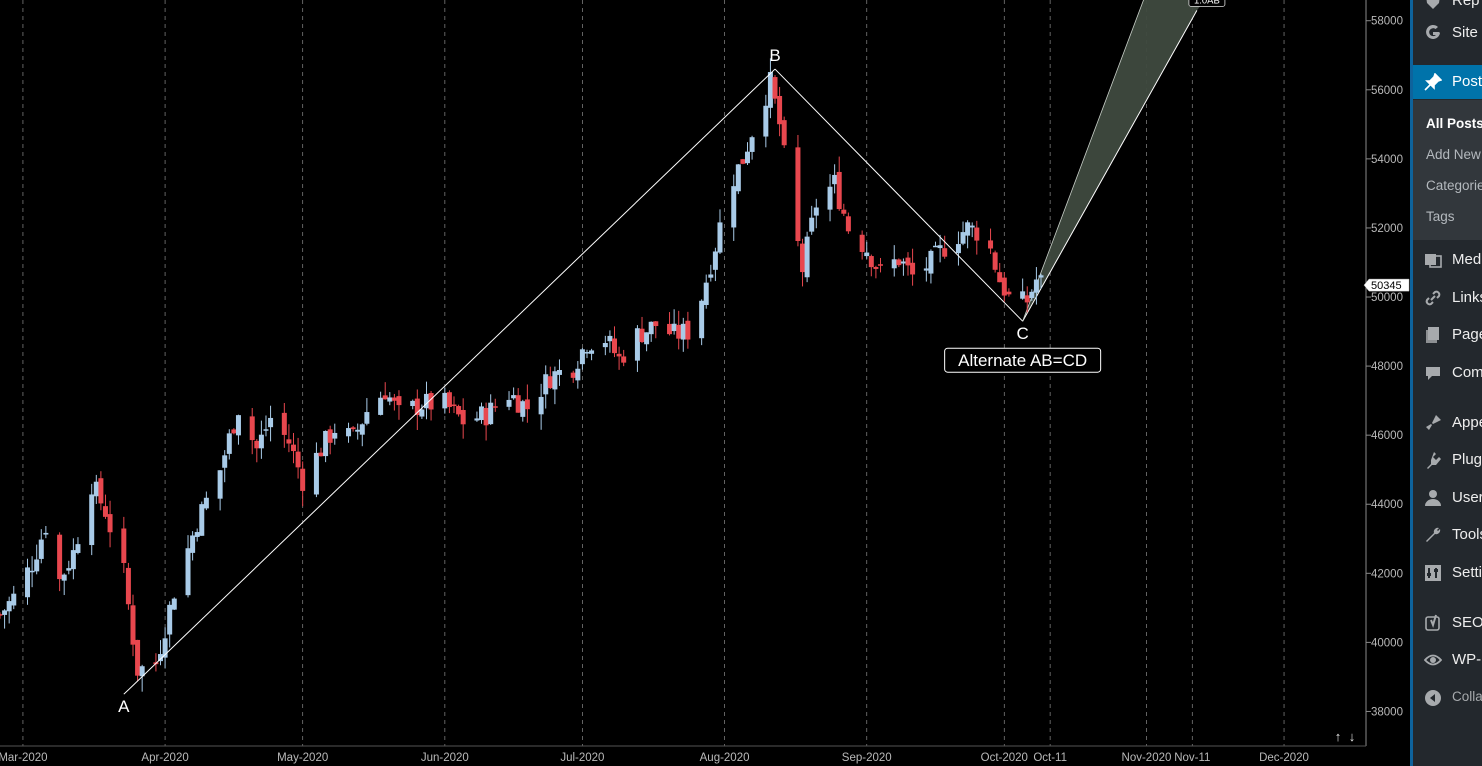 The image size is (1482, 766). I want to click on x-tick-label: Nov-2020, so click(1147, 758).